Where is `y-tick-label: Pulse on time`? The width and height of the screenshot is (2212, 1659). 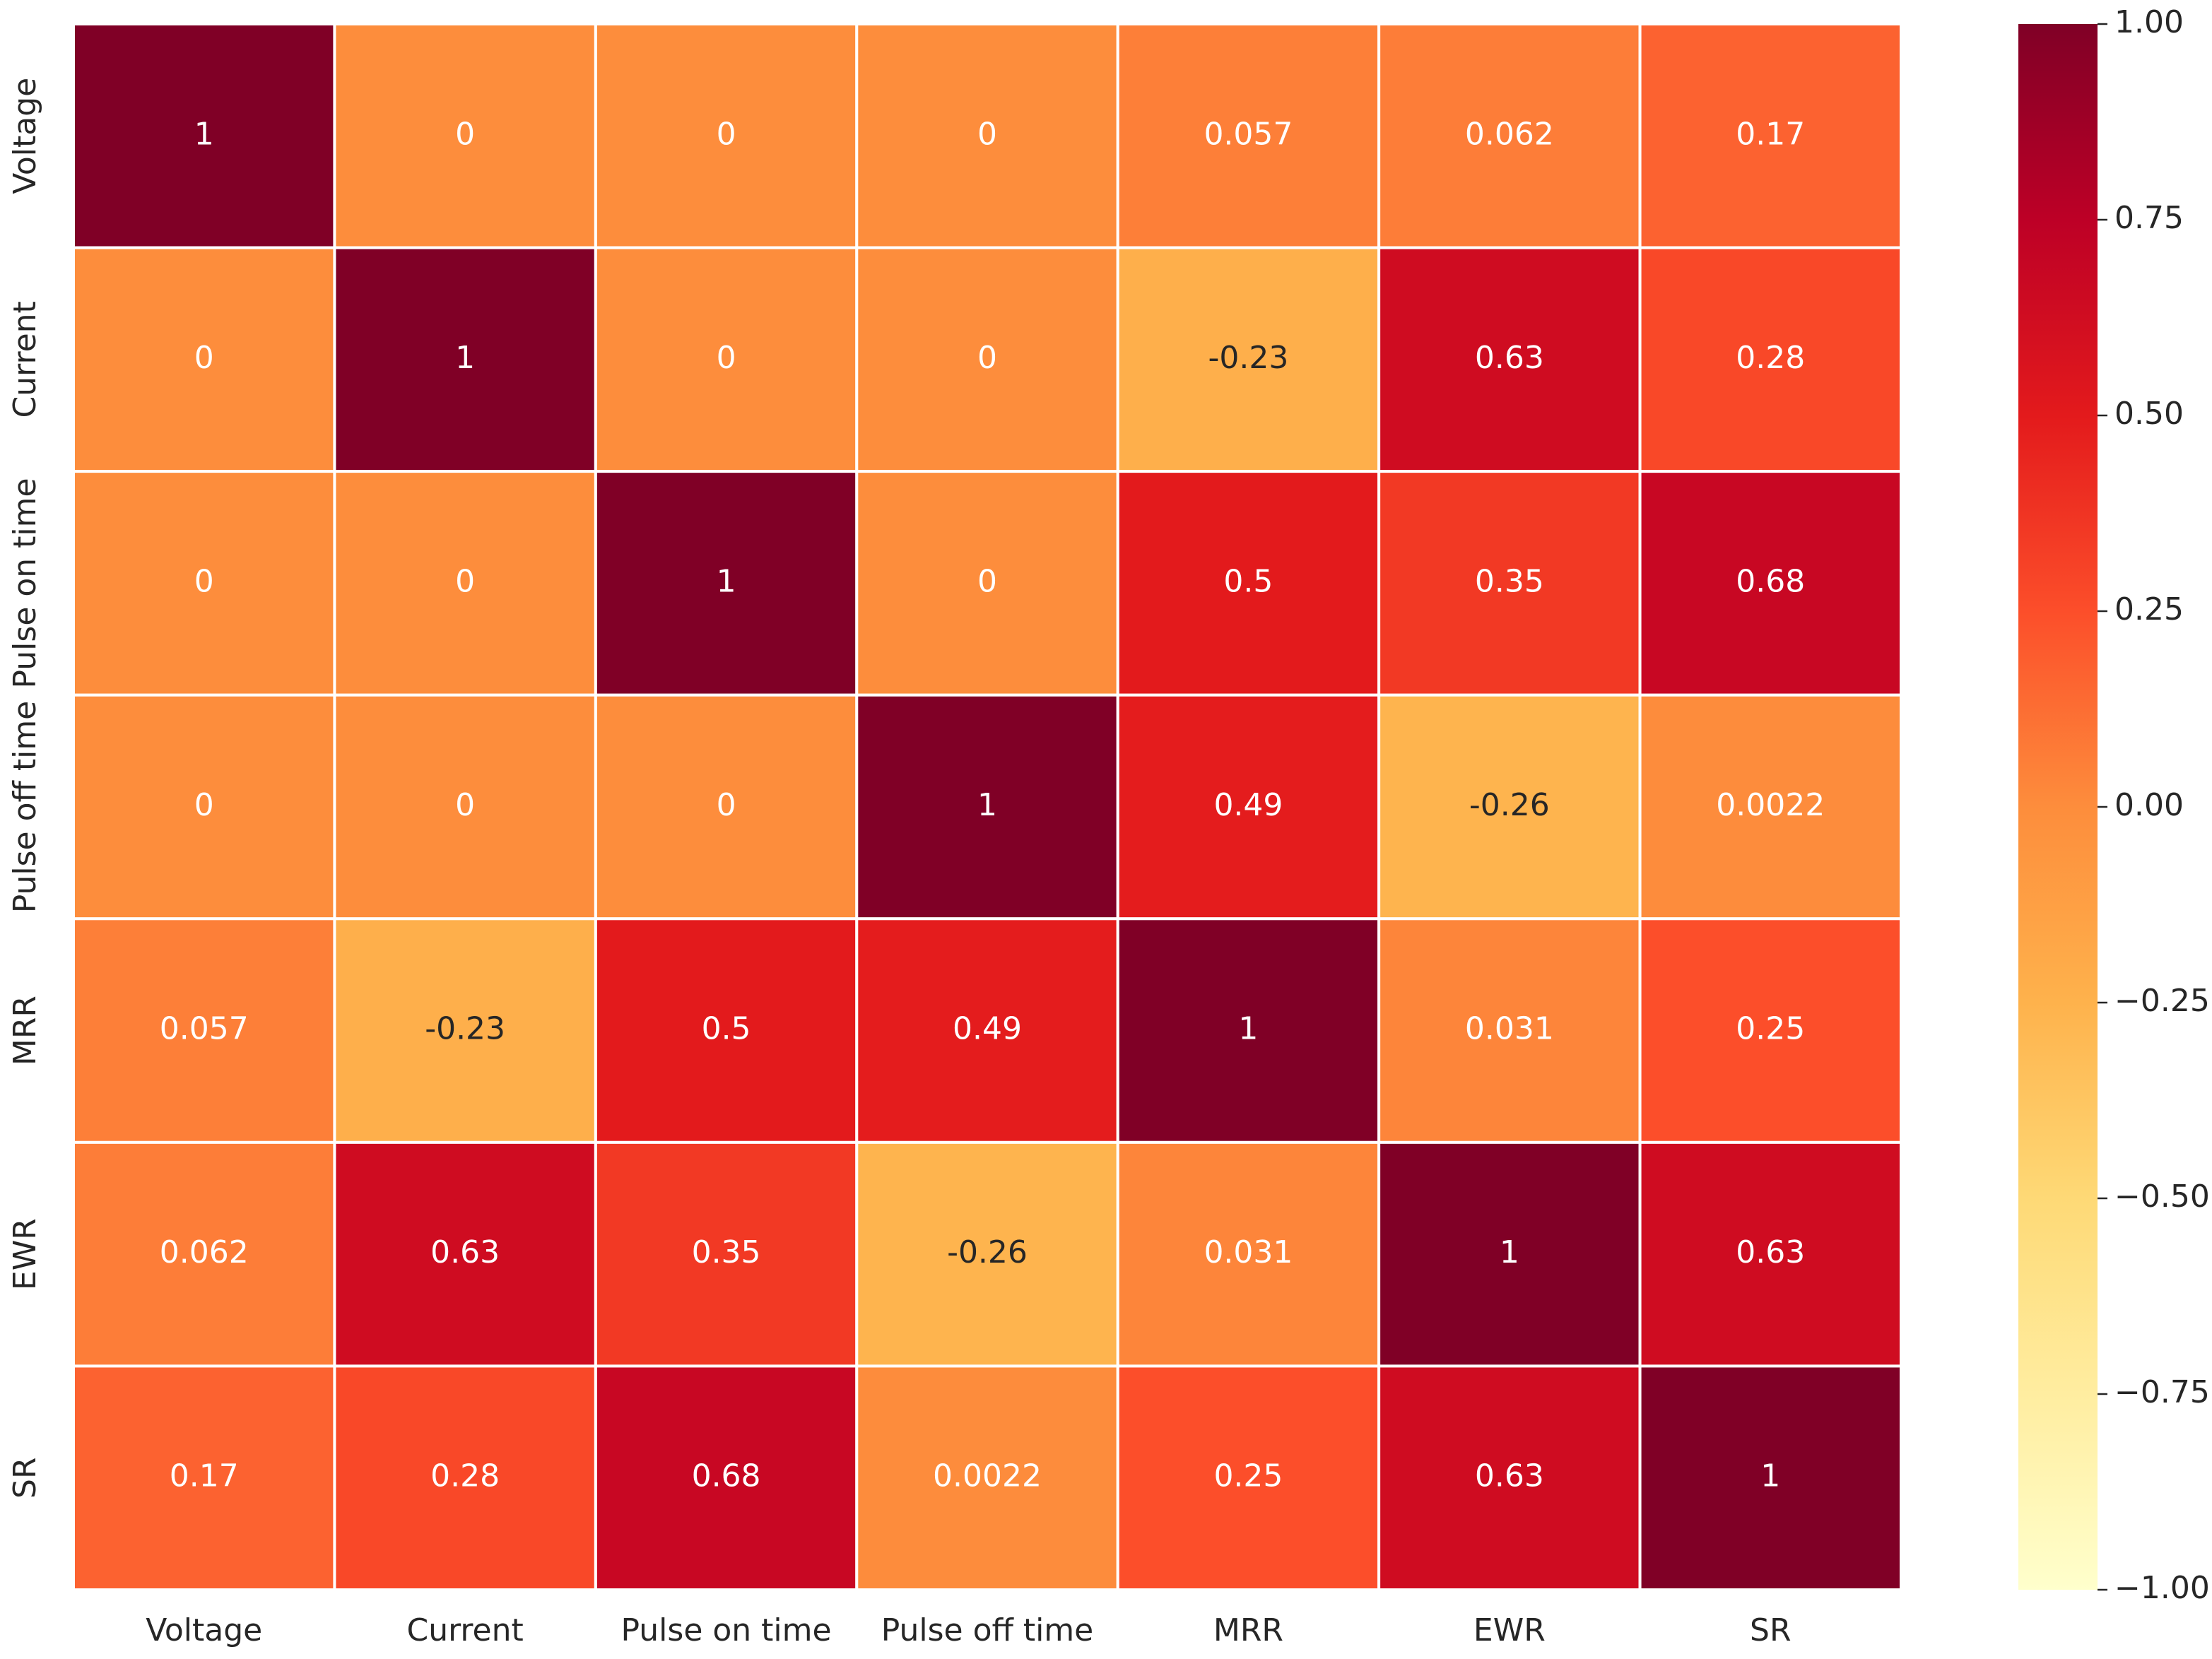 y-tick-label: Pulse on time is located at coordinates (25, 583).